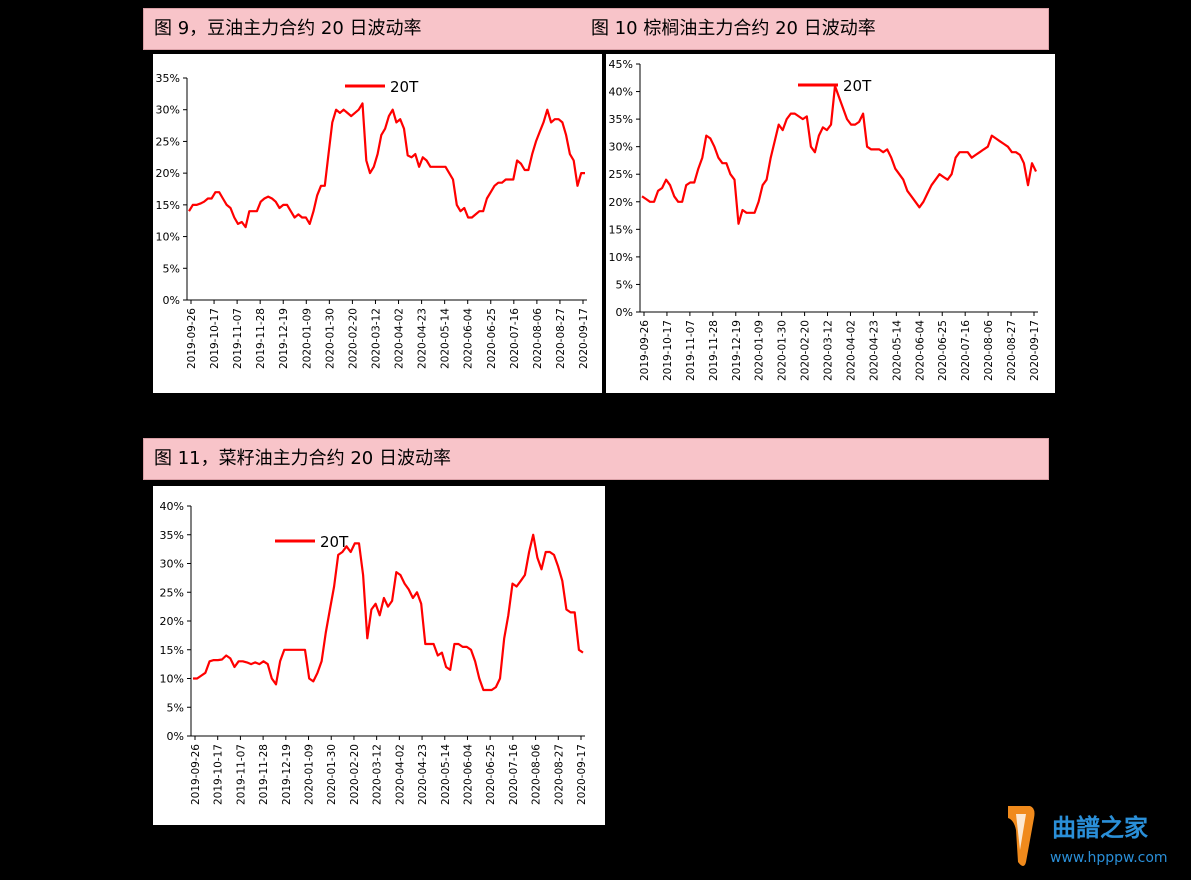 The width and height of the screenshot is (1191, 880). Describe the element at coordinates (423, 774) in the screenshot. I see `fig11-x-tick-label: 2020-04-23` at that location.